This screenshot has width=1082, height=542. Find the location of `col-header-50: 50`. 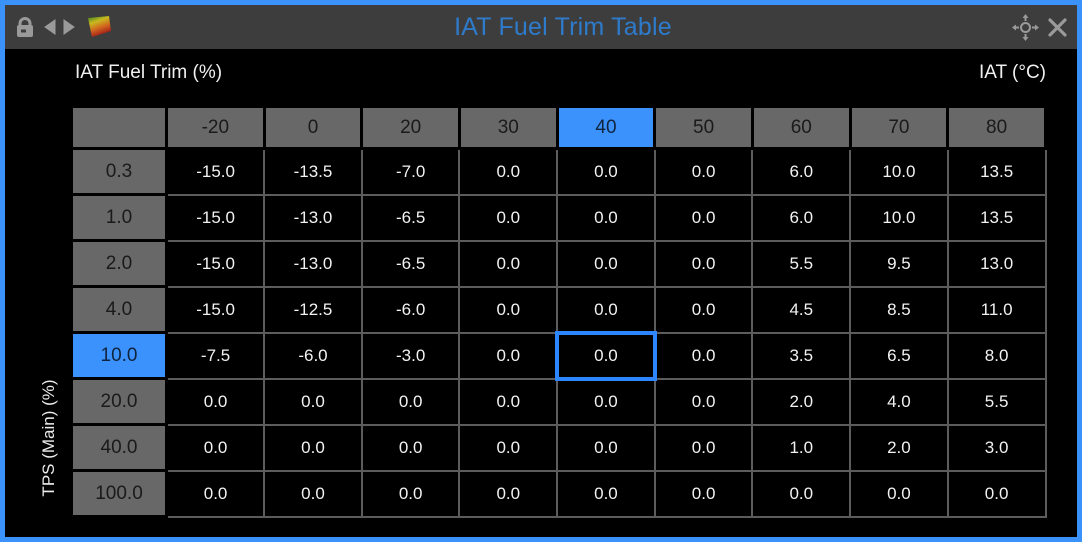

col-header-50: 50 is located at coordinates (703, 127).